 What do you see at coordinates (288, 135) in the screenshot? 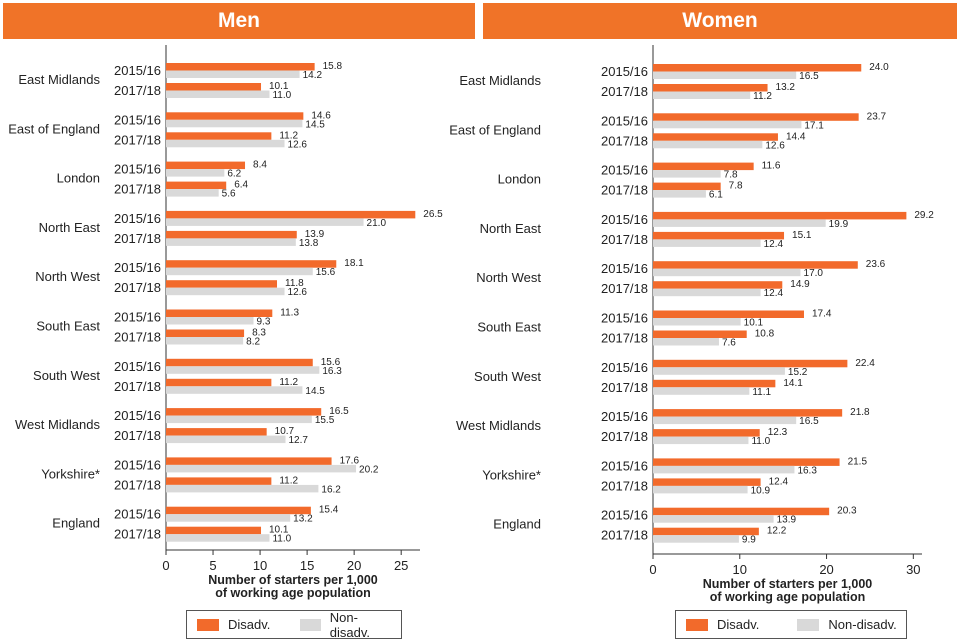
I see `men-data-label-disadv: 11.2` at bounding box center [288, 135].